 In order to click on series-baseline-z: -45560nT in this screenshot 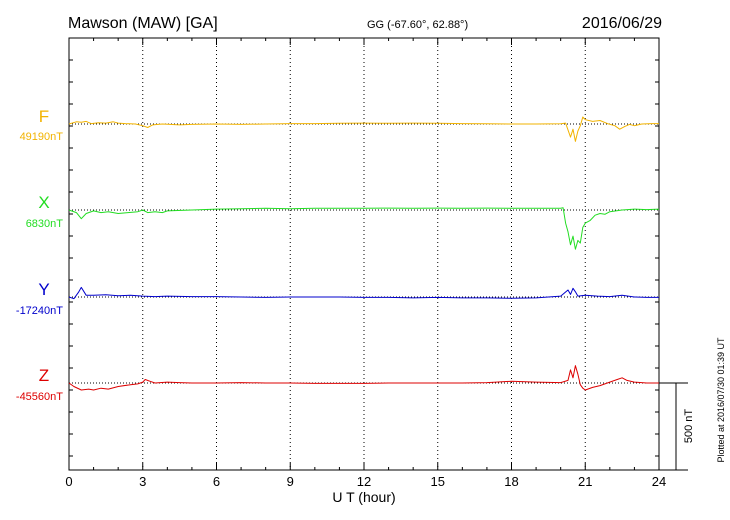, I will do `click(39, 397)`.